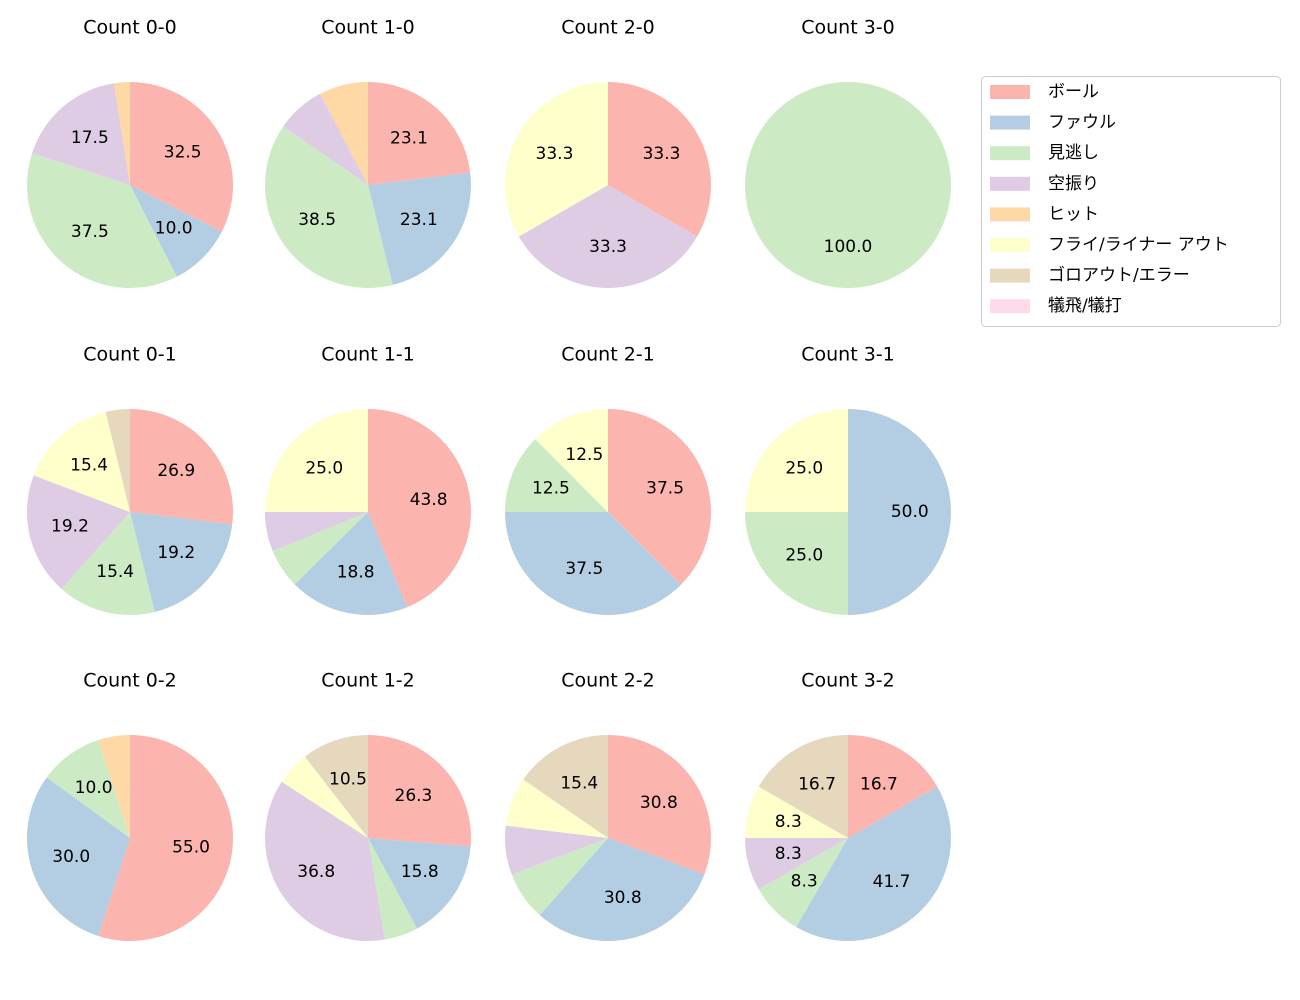 This screenshot has width=1300, height=1000. Describe the element at coordinates (608, 28) in the screenshot. I see `chart-title: Count 2-0` at that location.